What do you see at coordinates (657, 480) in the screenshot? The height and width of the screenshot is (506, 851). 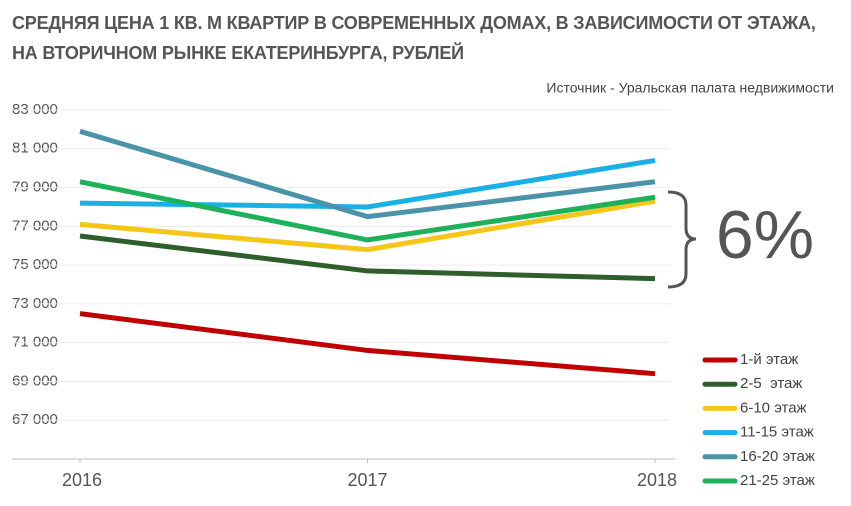 I see `x-tick-label: 2018` at bounding box center [657, 480].